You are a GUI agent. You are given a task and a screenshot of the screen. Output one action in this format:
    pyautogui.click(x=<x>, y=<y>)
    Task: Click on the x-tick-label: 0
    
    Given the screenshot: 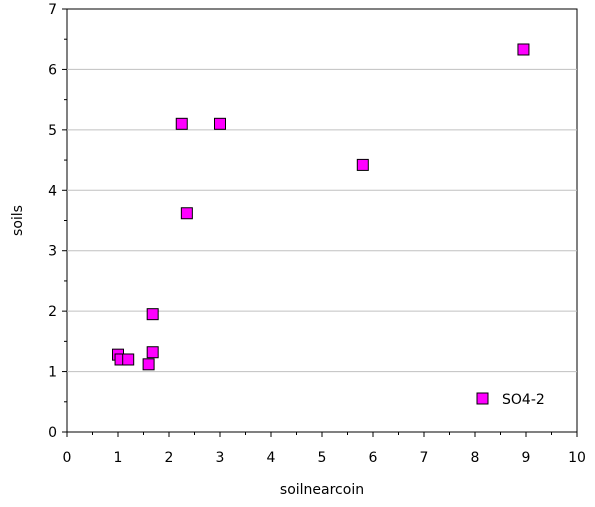 What is the action you would take?
    pyautogui.click(x=67, y=458)
    